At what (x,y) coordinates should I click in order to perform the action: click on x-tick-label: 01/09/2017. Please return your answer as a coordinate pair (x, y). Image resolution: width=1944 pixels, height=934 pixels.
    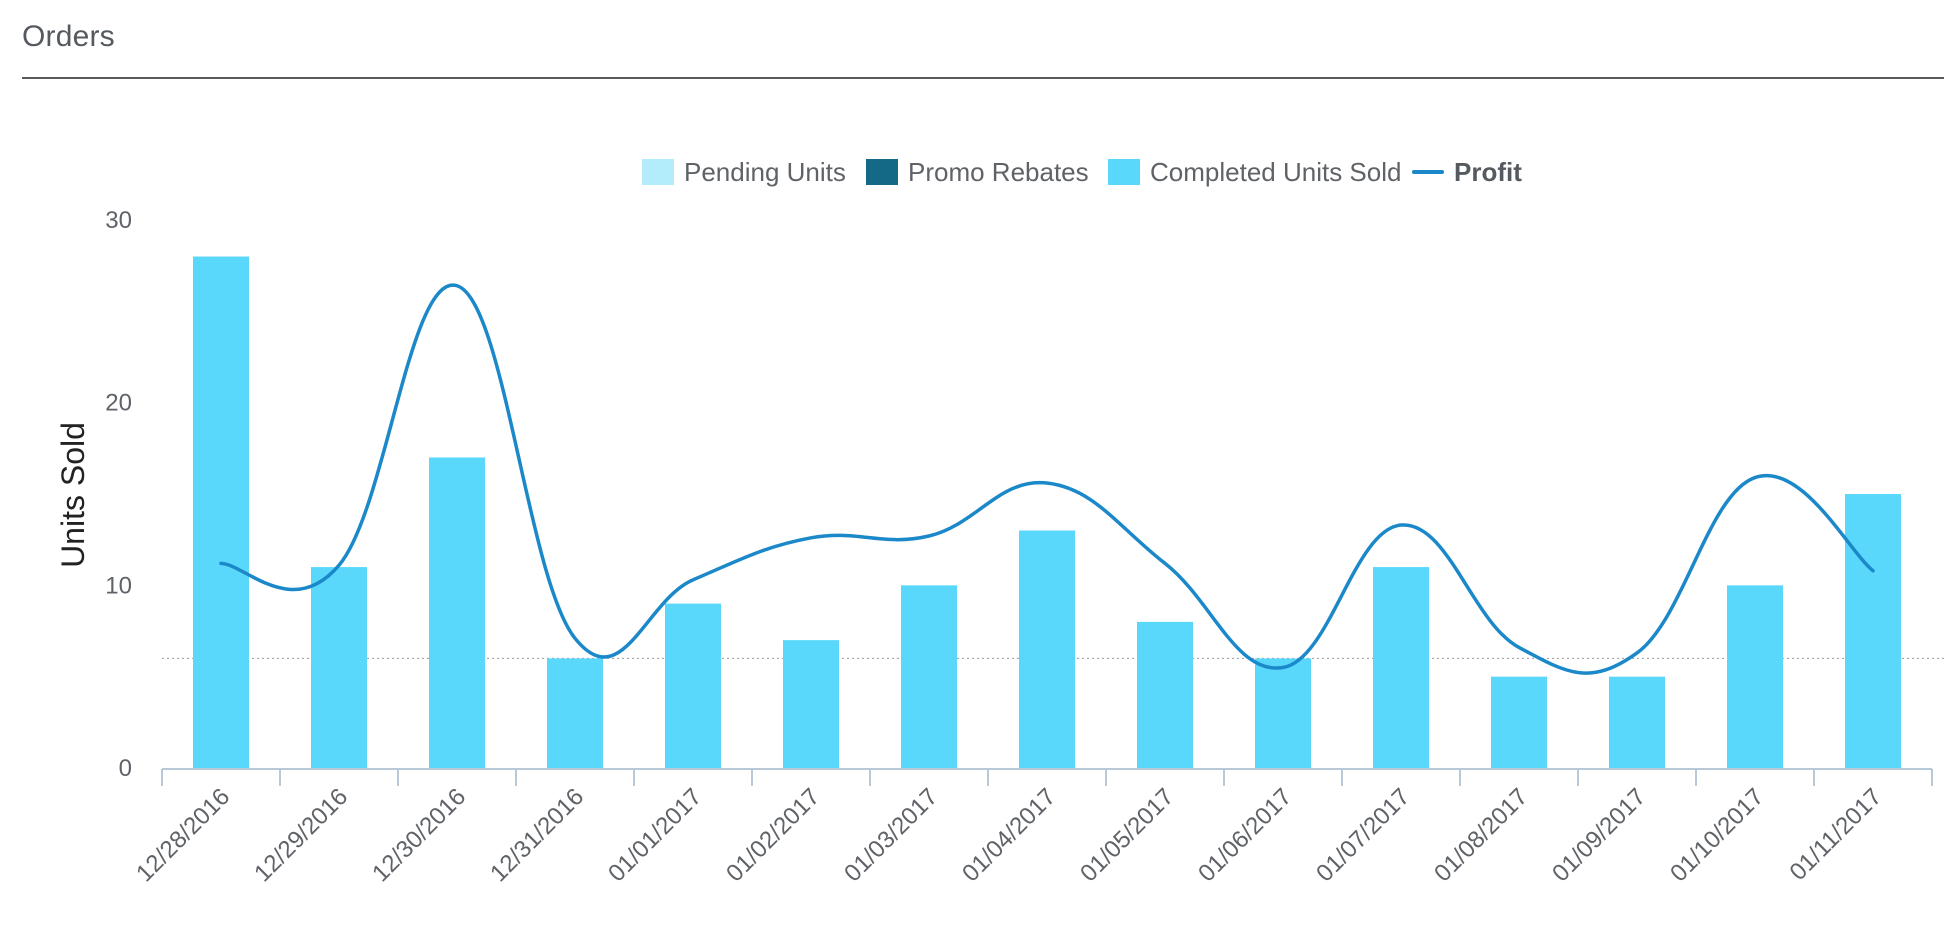
    Looking at the image, I should click on (1599, 835).